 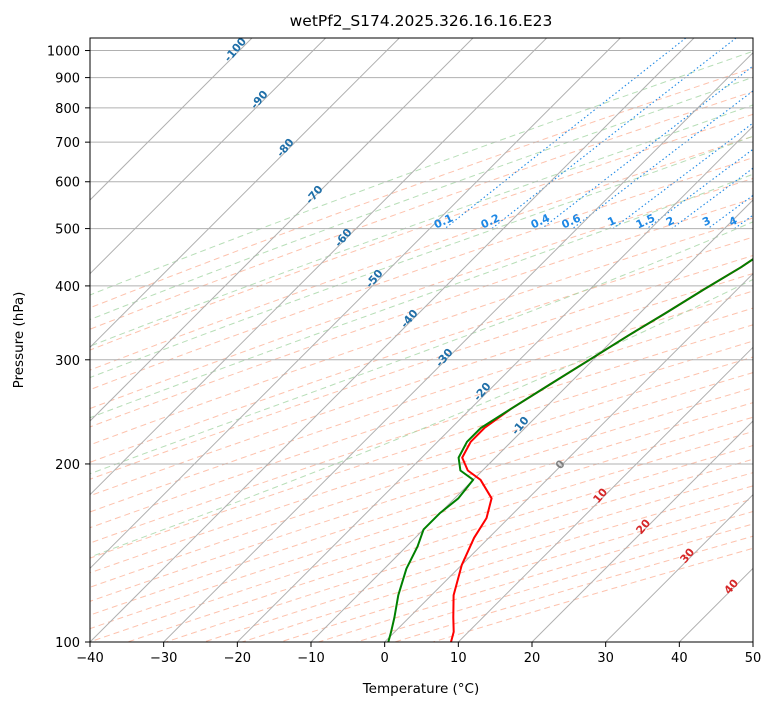 What do you see at coordinates (532, 658) in the screenshot?
I see `x-tick-label: 20` at bounding box center [532, 658].